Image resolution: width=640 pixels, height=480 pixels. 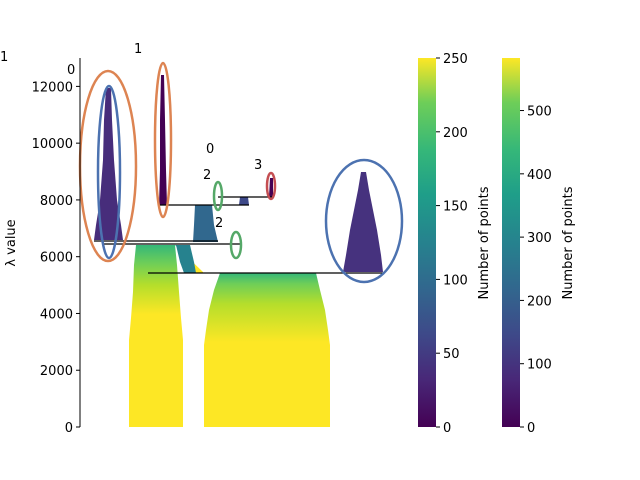 I want to click on tick-label: 10000, so click(x=52, y=144).